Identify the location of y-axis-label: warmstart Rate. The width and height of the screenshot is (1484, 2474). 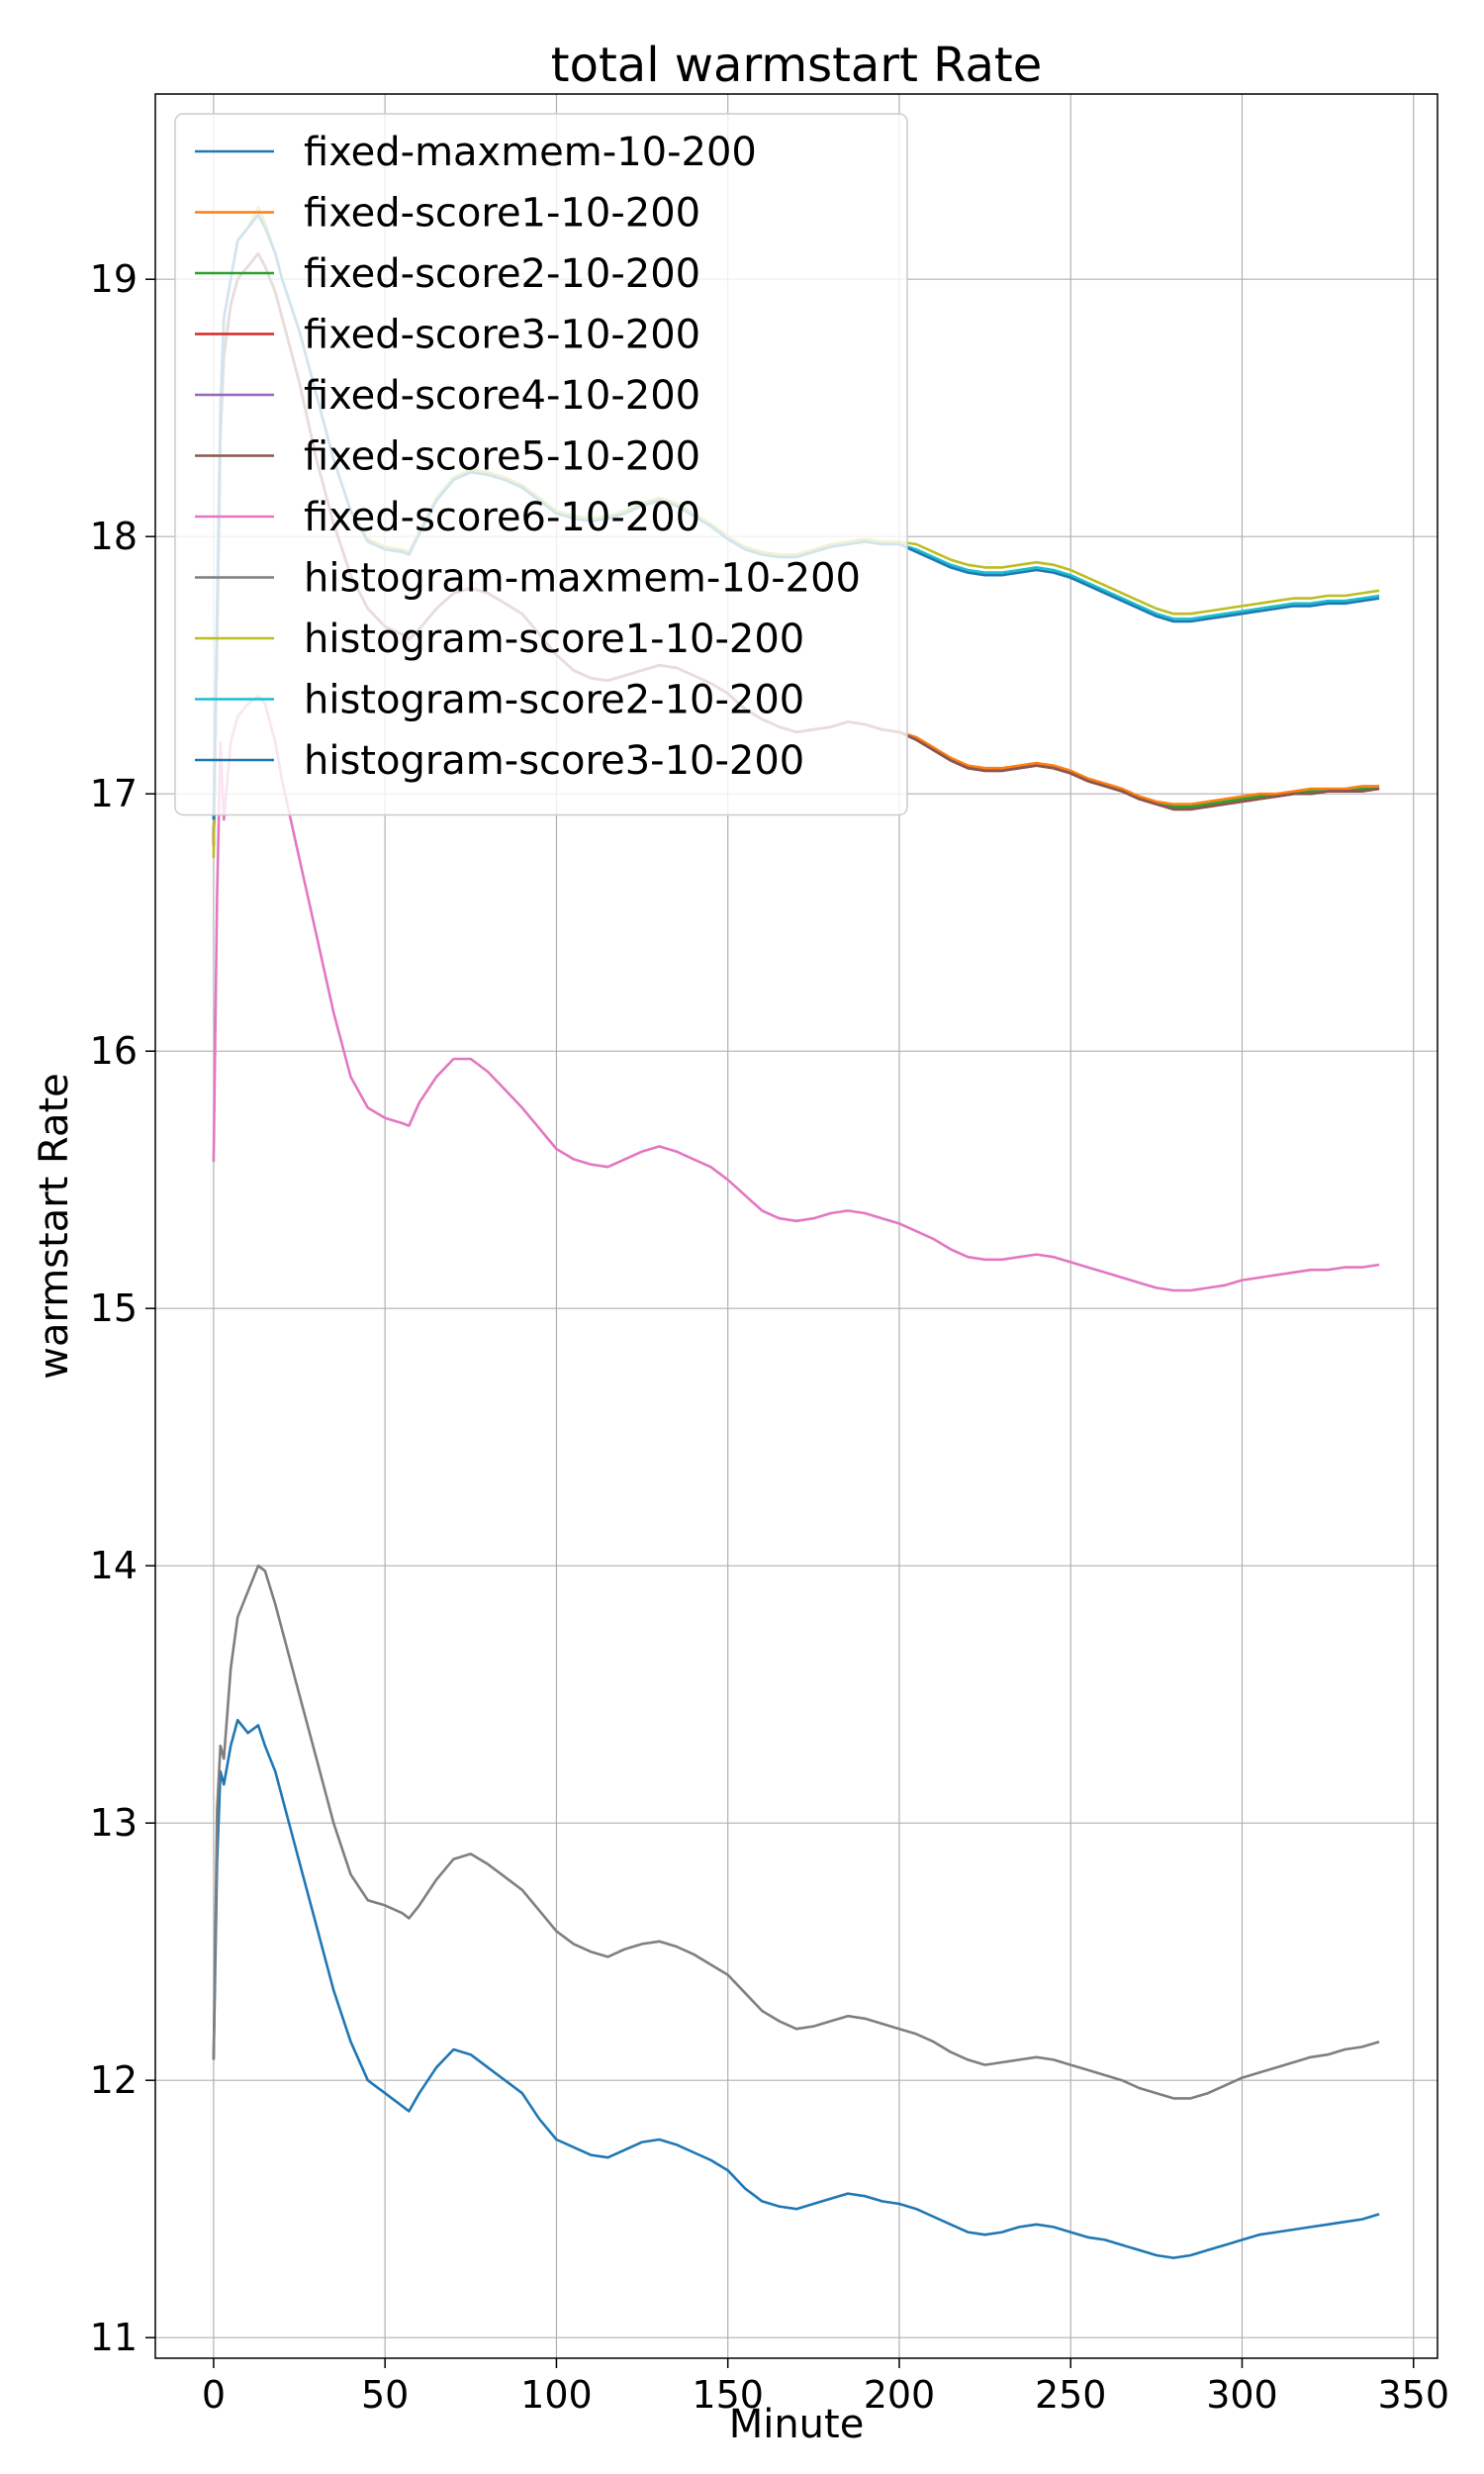
(54, 1227).